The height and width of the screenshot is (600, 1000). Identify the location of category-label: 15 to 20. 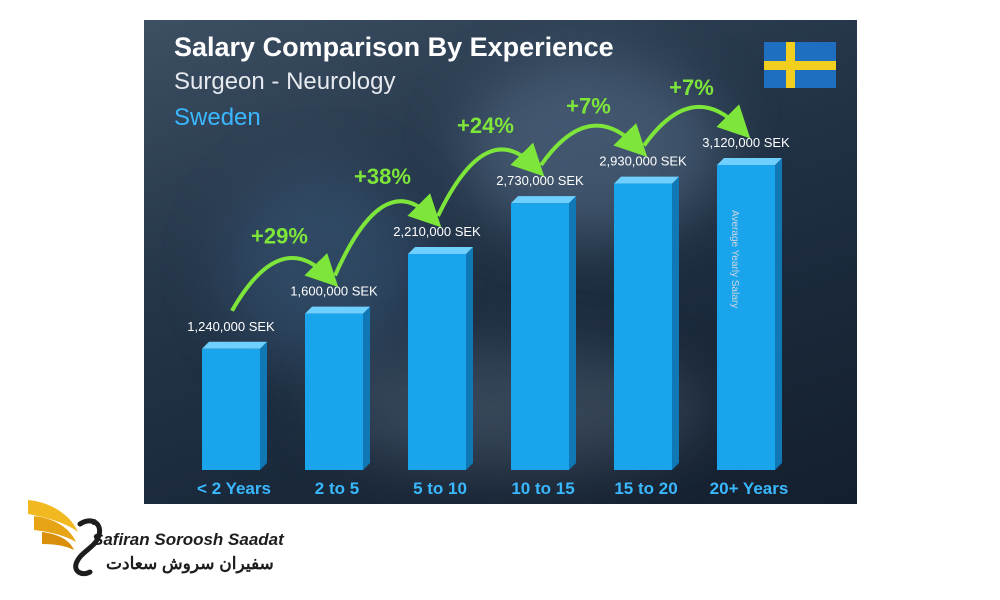
(645, 488).